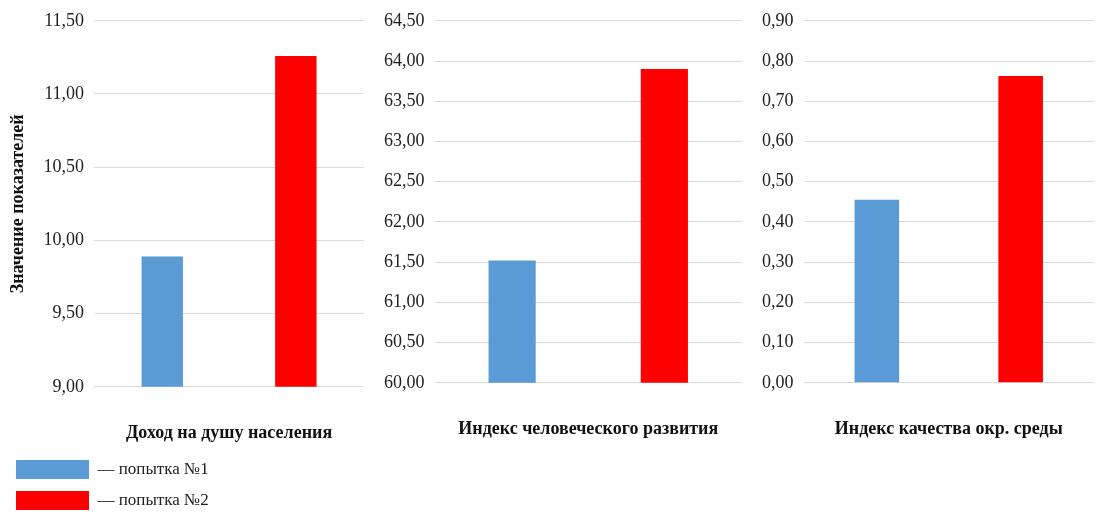  I want to click on legend-label: — попытка №1, so click(152, 468).